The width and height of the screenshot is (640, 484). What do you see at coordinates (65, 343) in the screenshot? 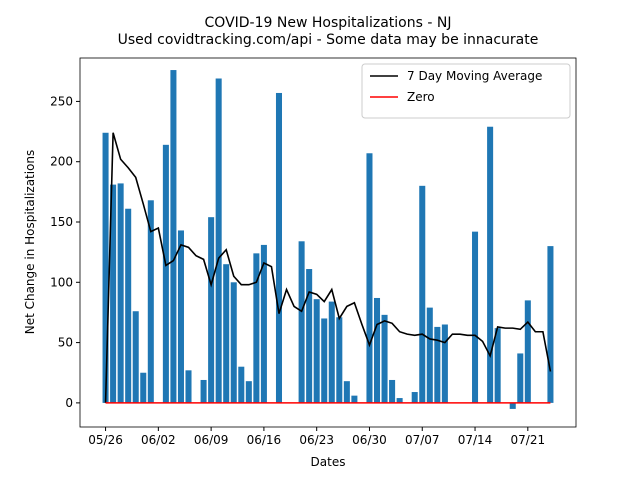
I see `y-tick-label: 50` at bounding box center [65, 343].